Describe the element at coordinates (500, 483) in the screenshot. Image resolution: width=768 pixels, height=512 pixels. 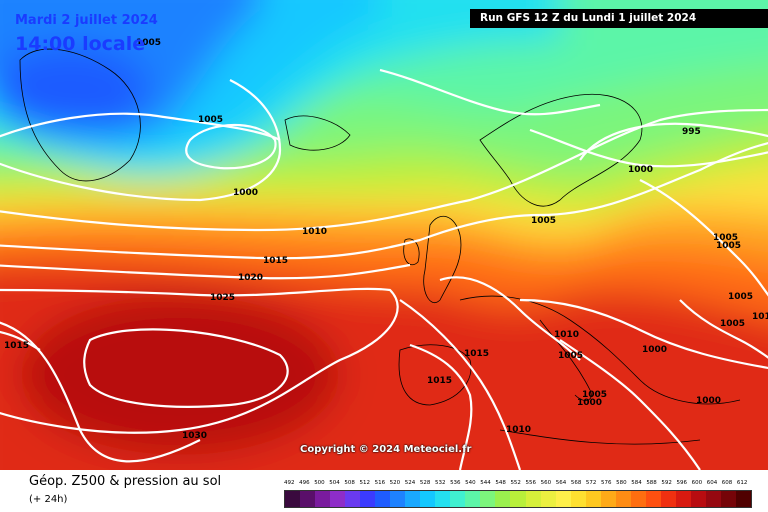
I see `scale-label: 548` at that location.